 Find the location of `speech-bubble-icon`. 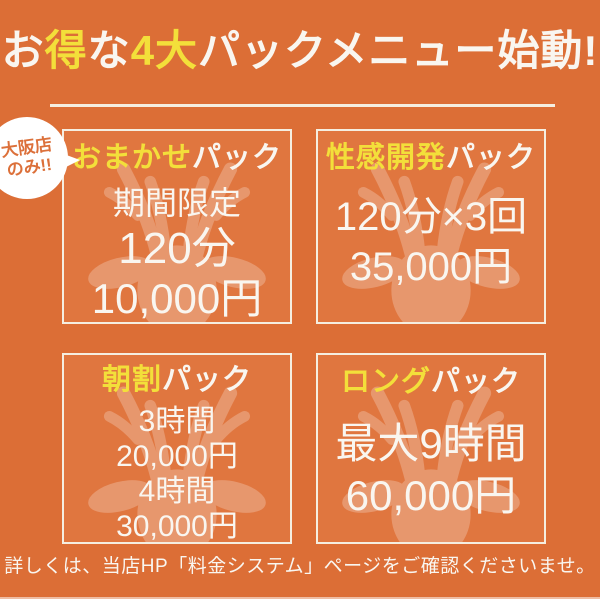

speech-bubble-icon is located at coordinates (40, 158).